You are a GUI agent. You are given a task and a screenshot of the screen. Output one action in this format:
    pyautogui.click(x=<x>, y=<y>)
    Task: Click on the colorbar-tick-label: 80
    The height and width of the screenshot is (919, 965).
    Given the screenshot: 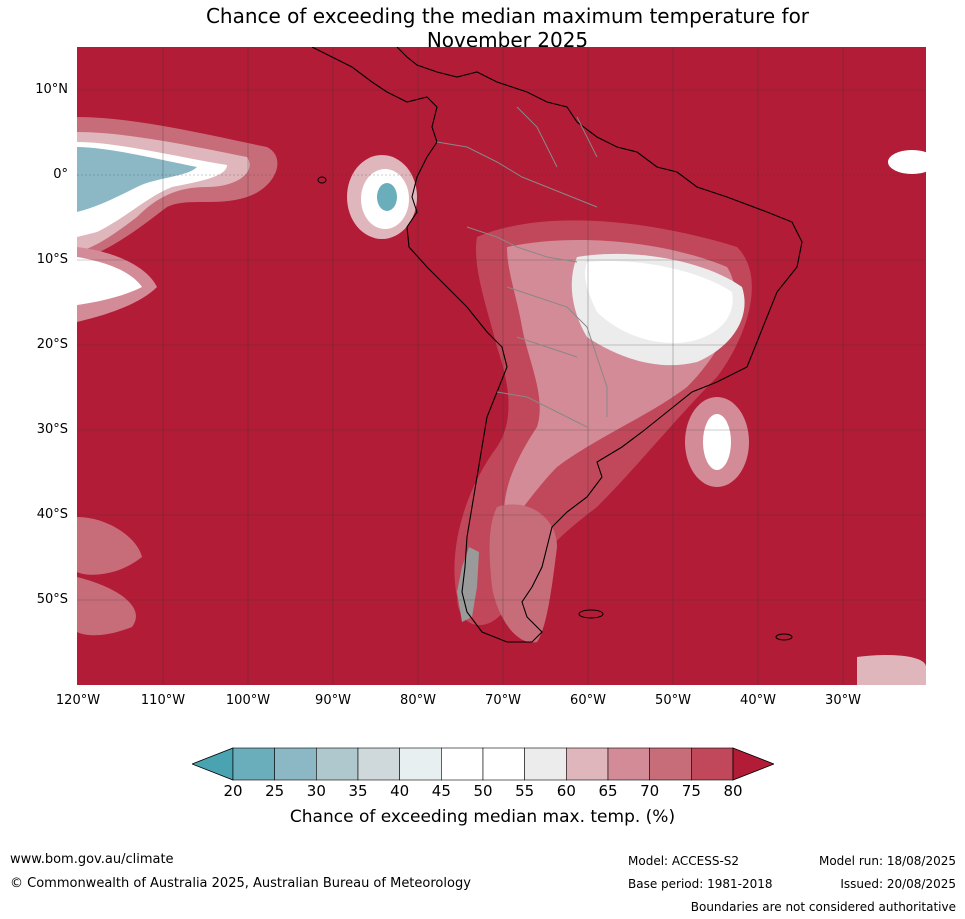 What is the action you would take?
    pyautogui.click(x=733, y=791)
    